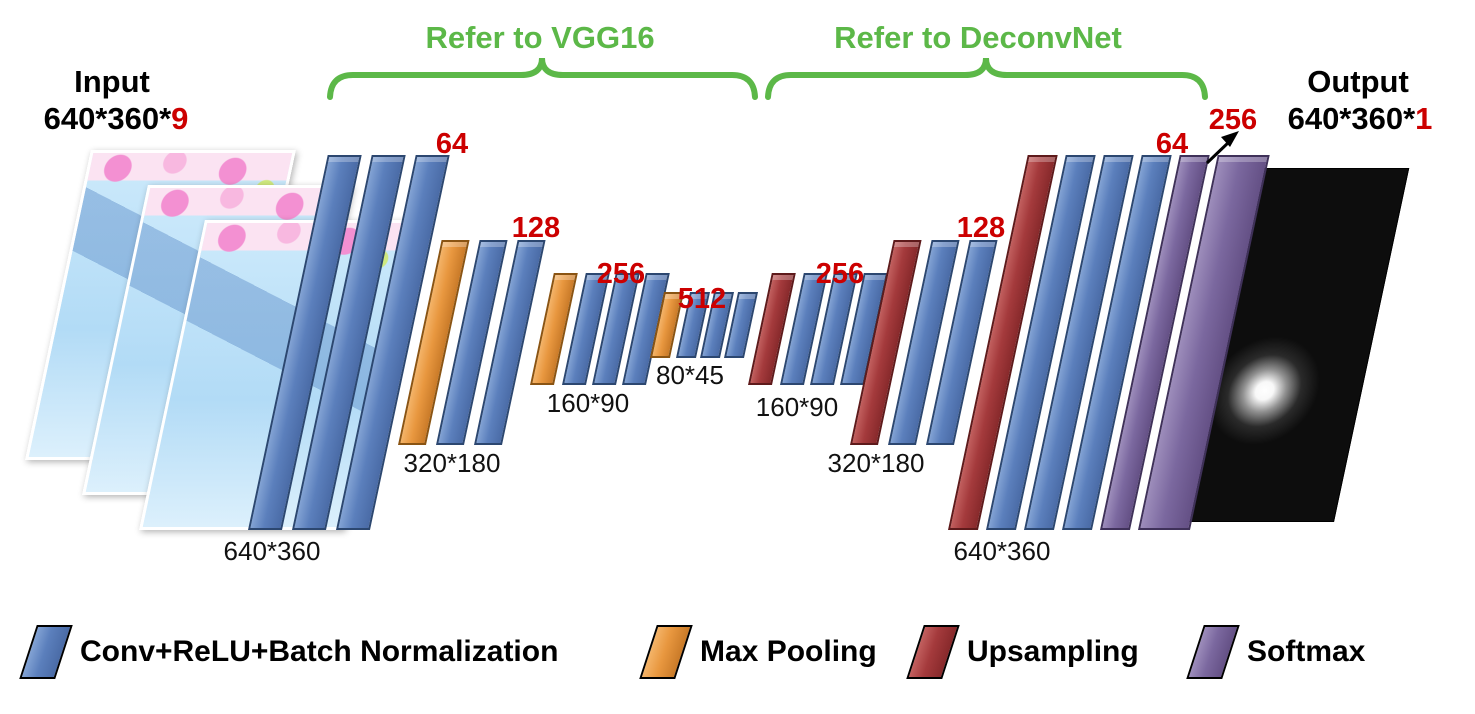 The width and height of the screenshot is (1475, 714). What do you see at coordinates (797, 407) in the screenshot?
I see `dimension-label-160x90b: 160*90` at bounding box center [797, 407].